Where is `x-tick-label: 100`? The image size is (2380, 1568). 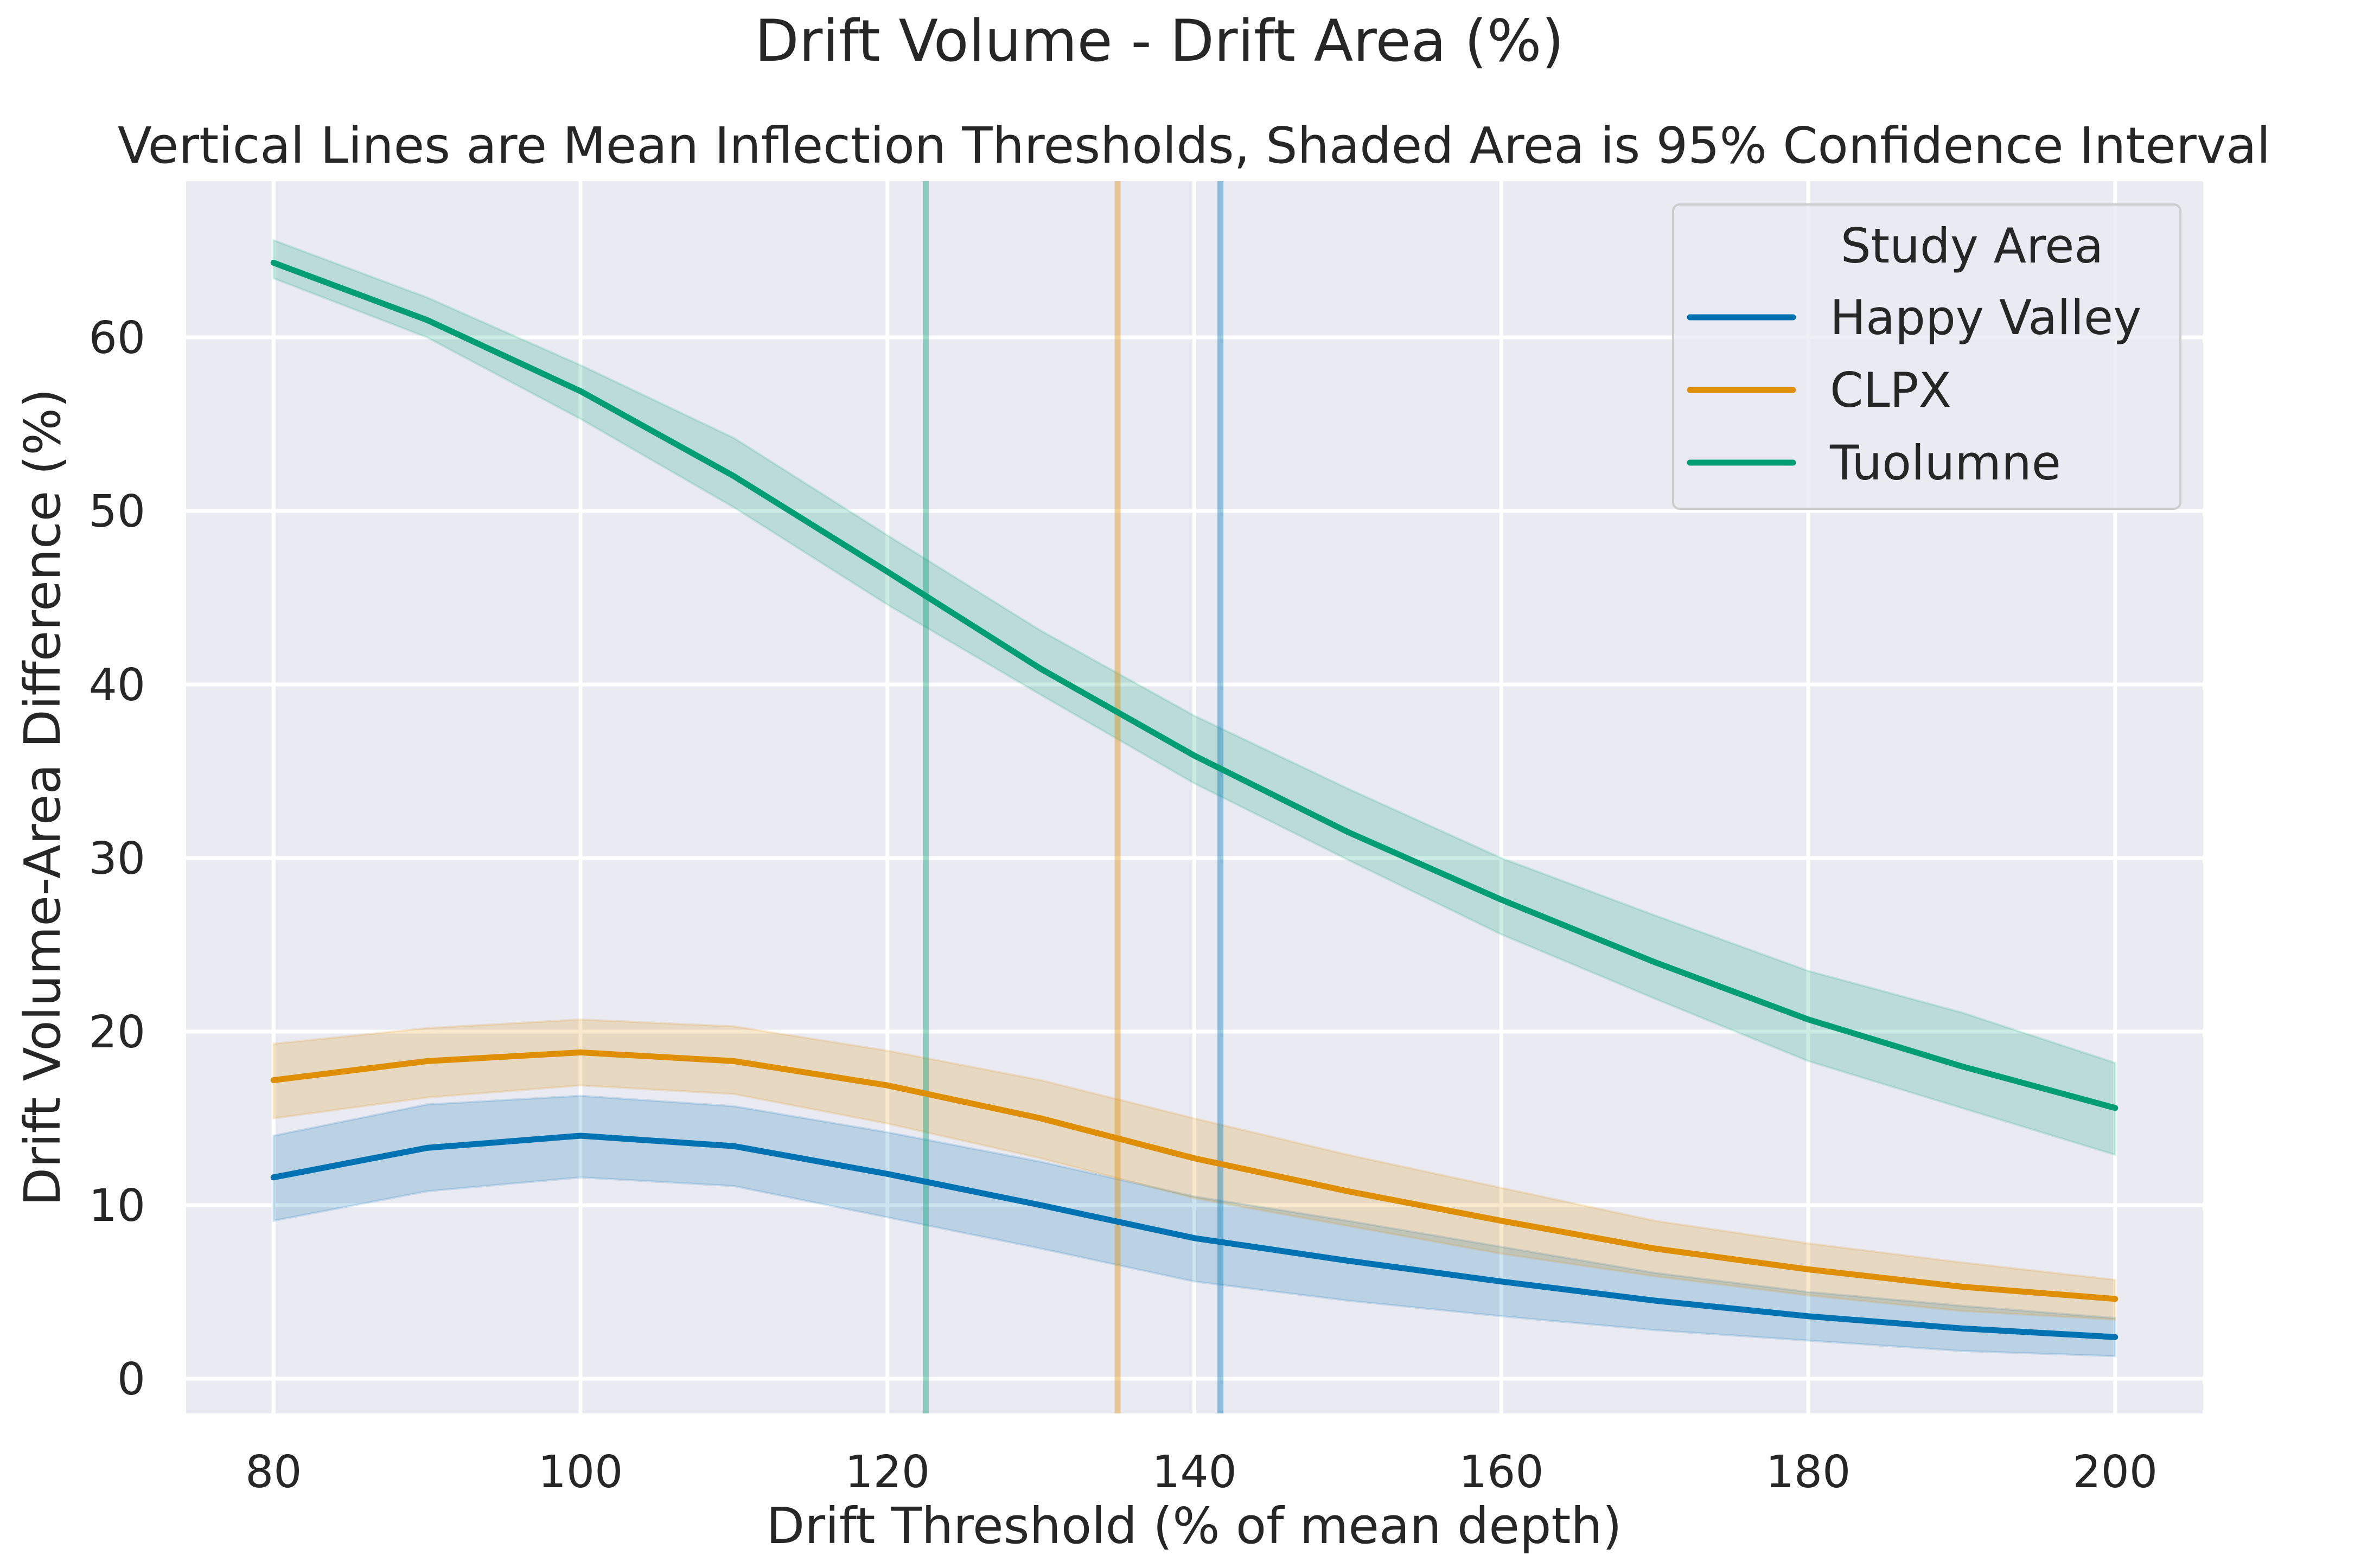 x-tick-label: 100 is located at coordinates (580, 1472).